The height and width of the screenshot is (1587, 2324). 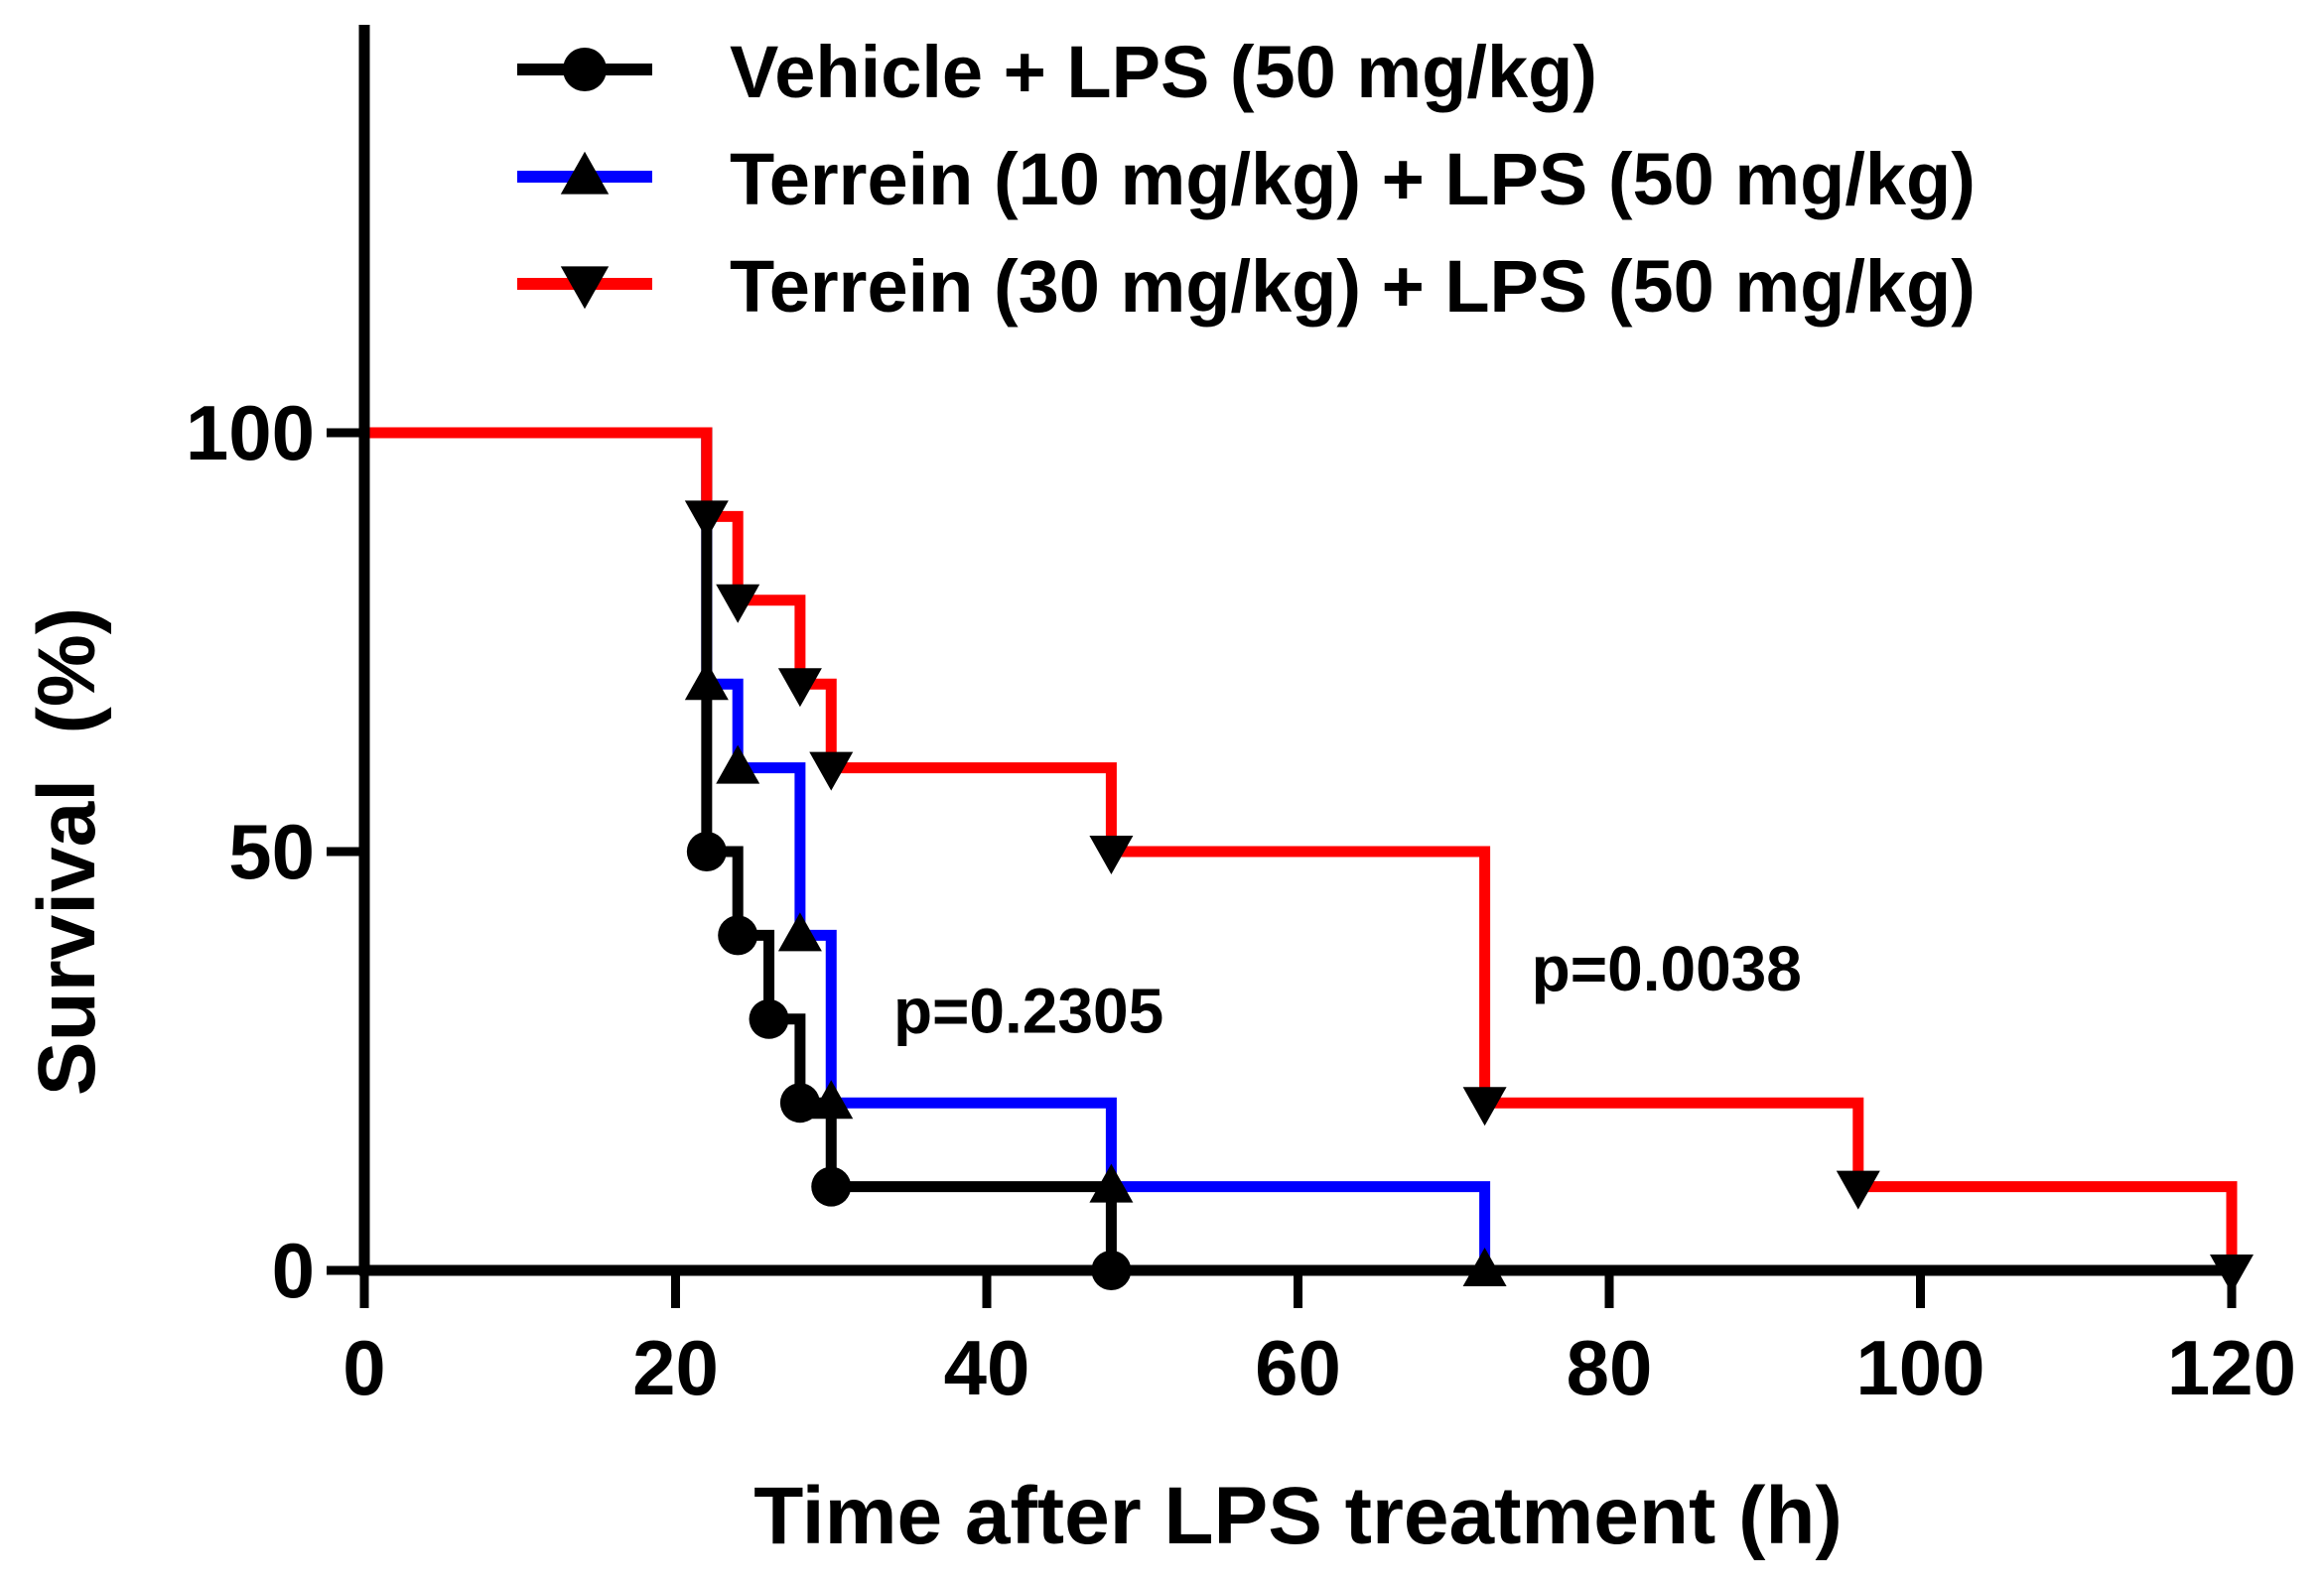 I want to click on data-point-terrein-30-mg-kg-lps-50-mg-kg-72h, so click(x=1484, y=1107).